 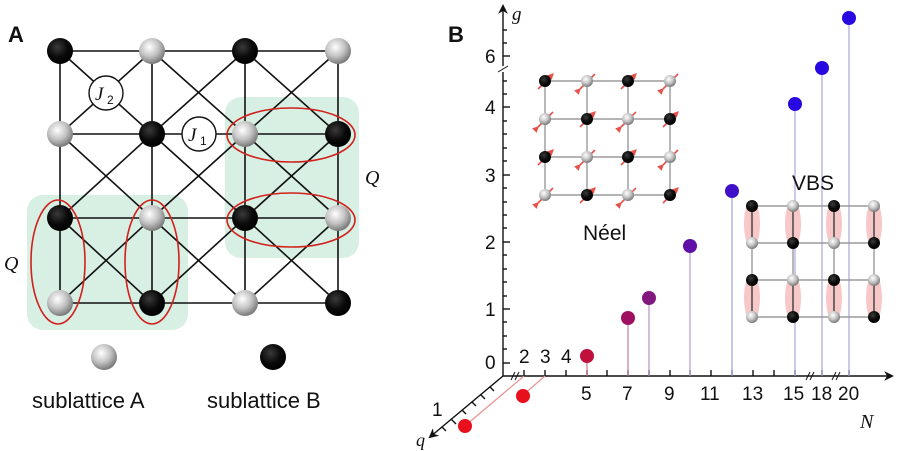 I want to click on legend-sublattice-b-label: sublattice B, so click(x=264, y=400).